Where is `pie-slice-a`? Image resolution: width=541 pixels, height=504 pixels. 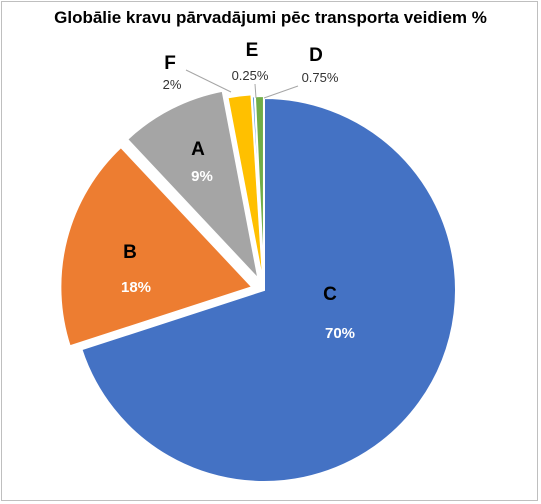
pie-slice-a is located at coordinates (193, 186).